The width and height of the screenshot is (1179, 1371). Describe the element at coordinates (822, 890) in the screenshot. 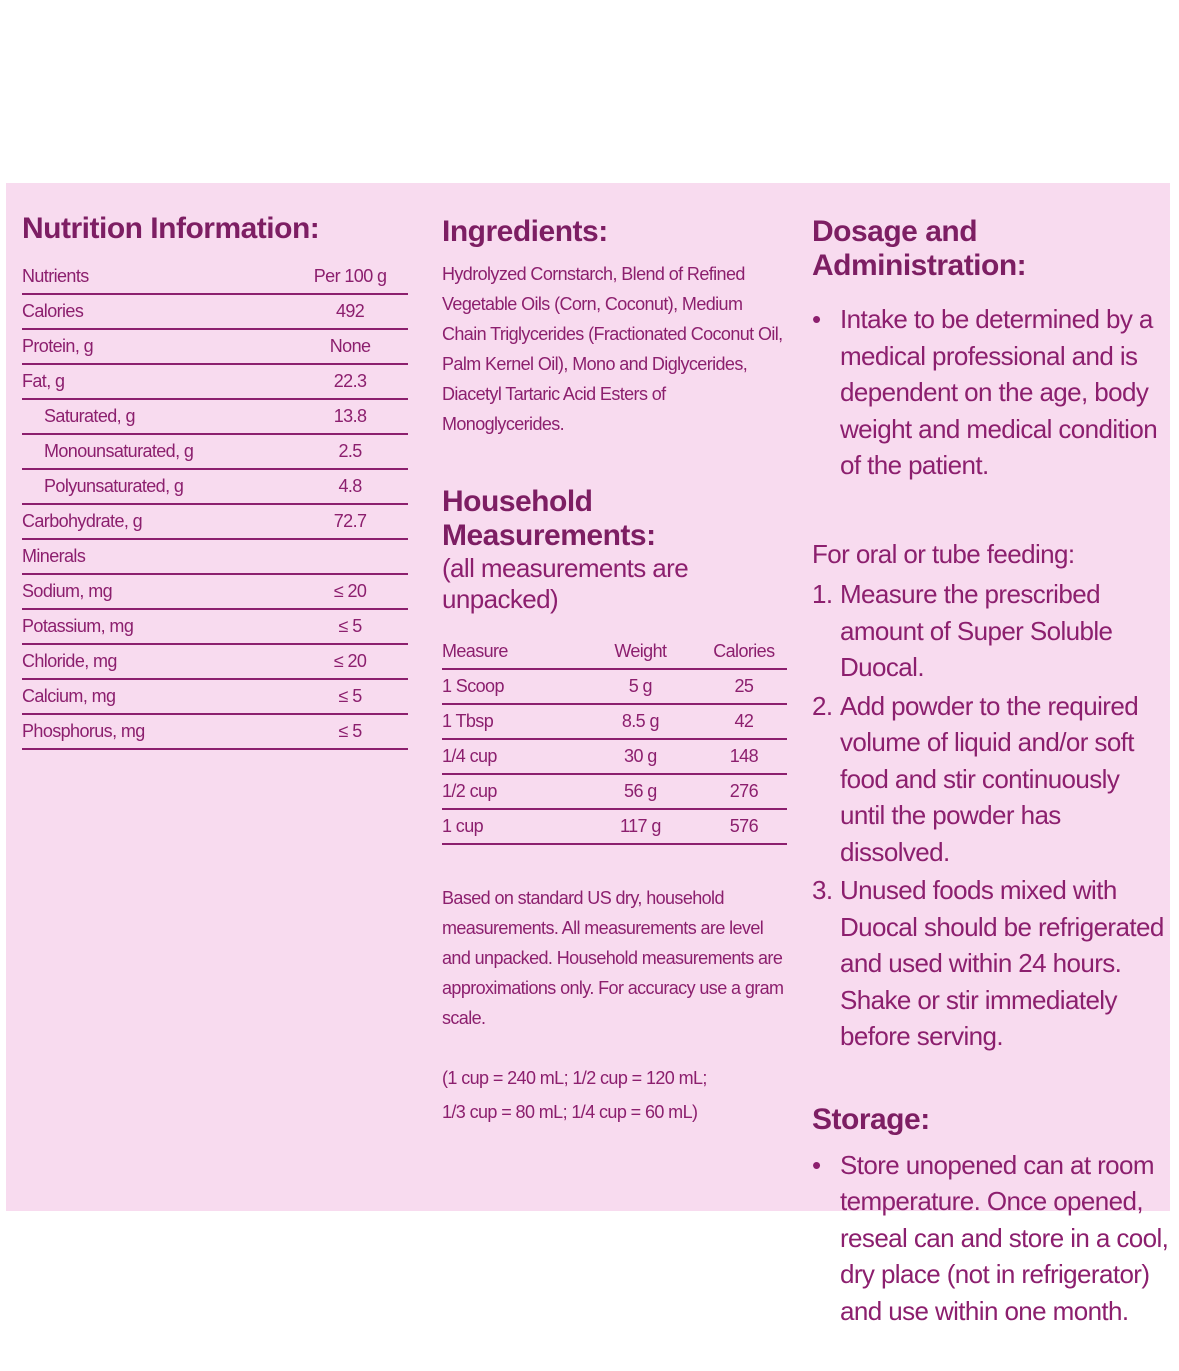

I see `step-number: 3.` at that location.